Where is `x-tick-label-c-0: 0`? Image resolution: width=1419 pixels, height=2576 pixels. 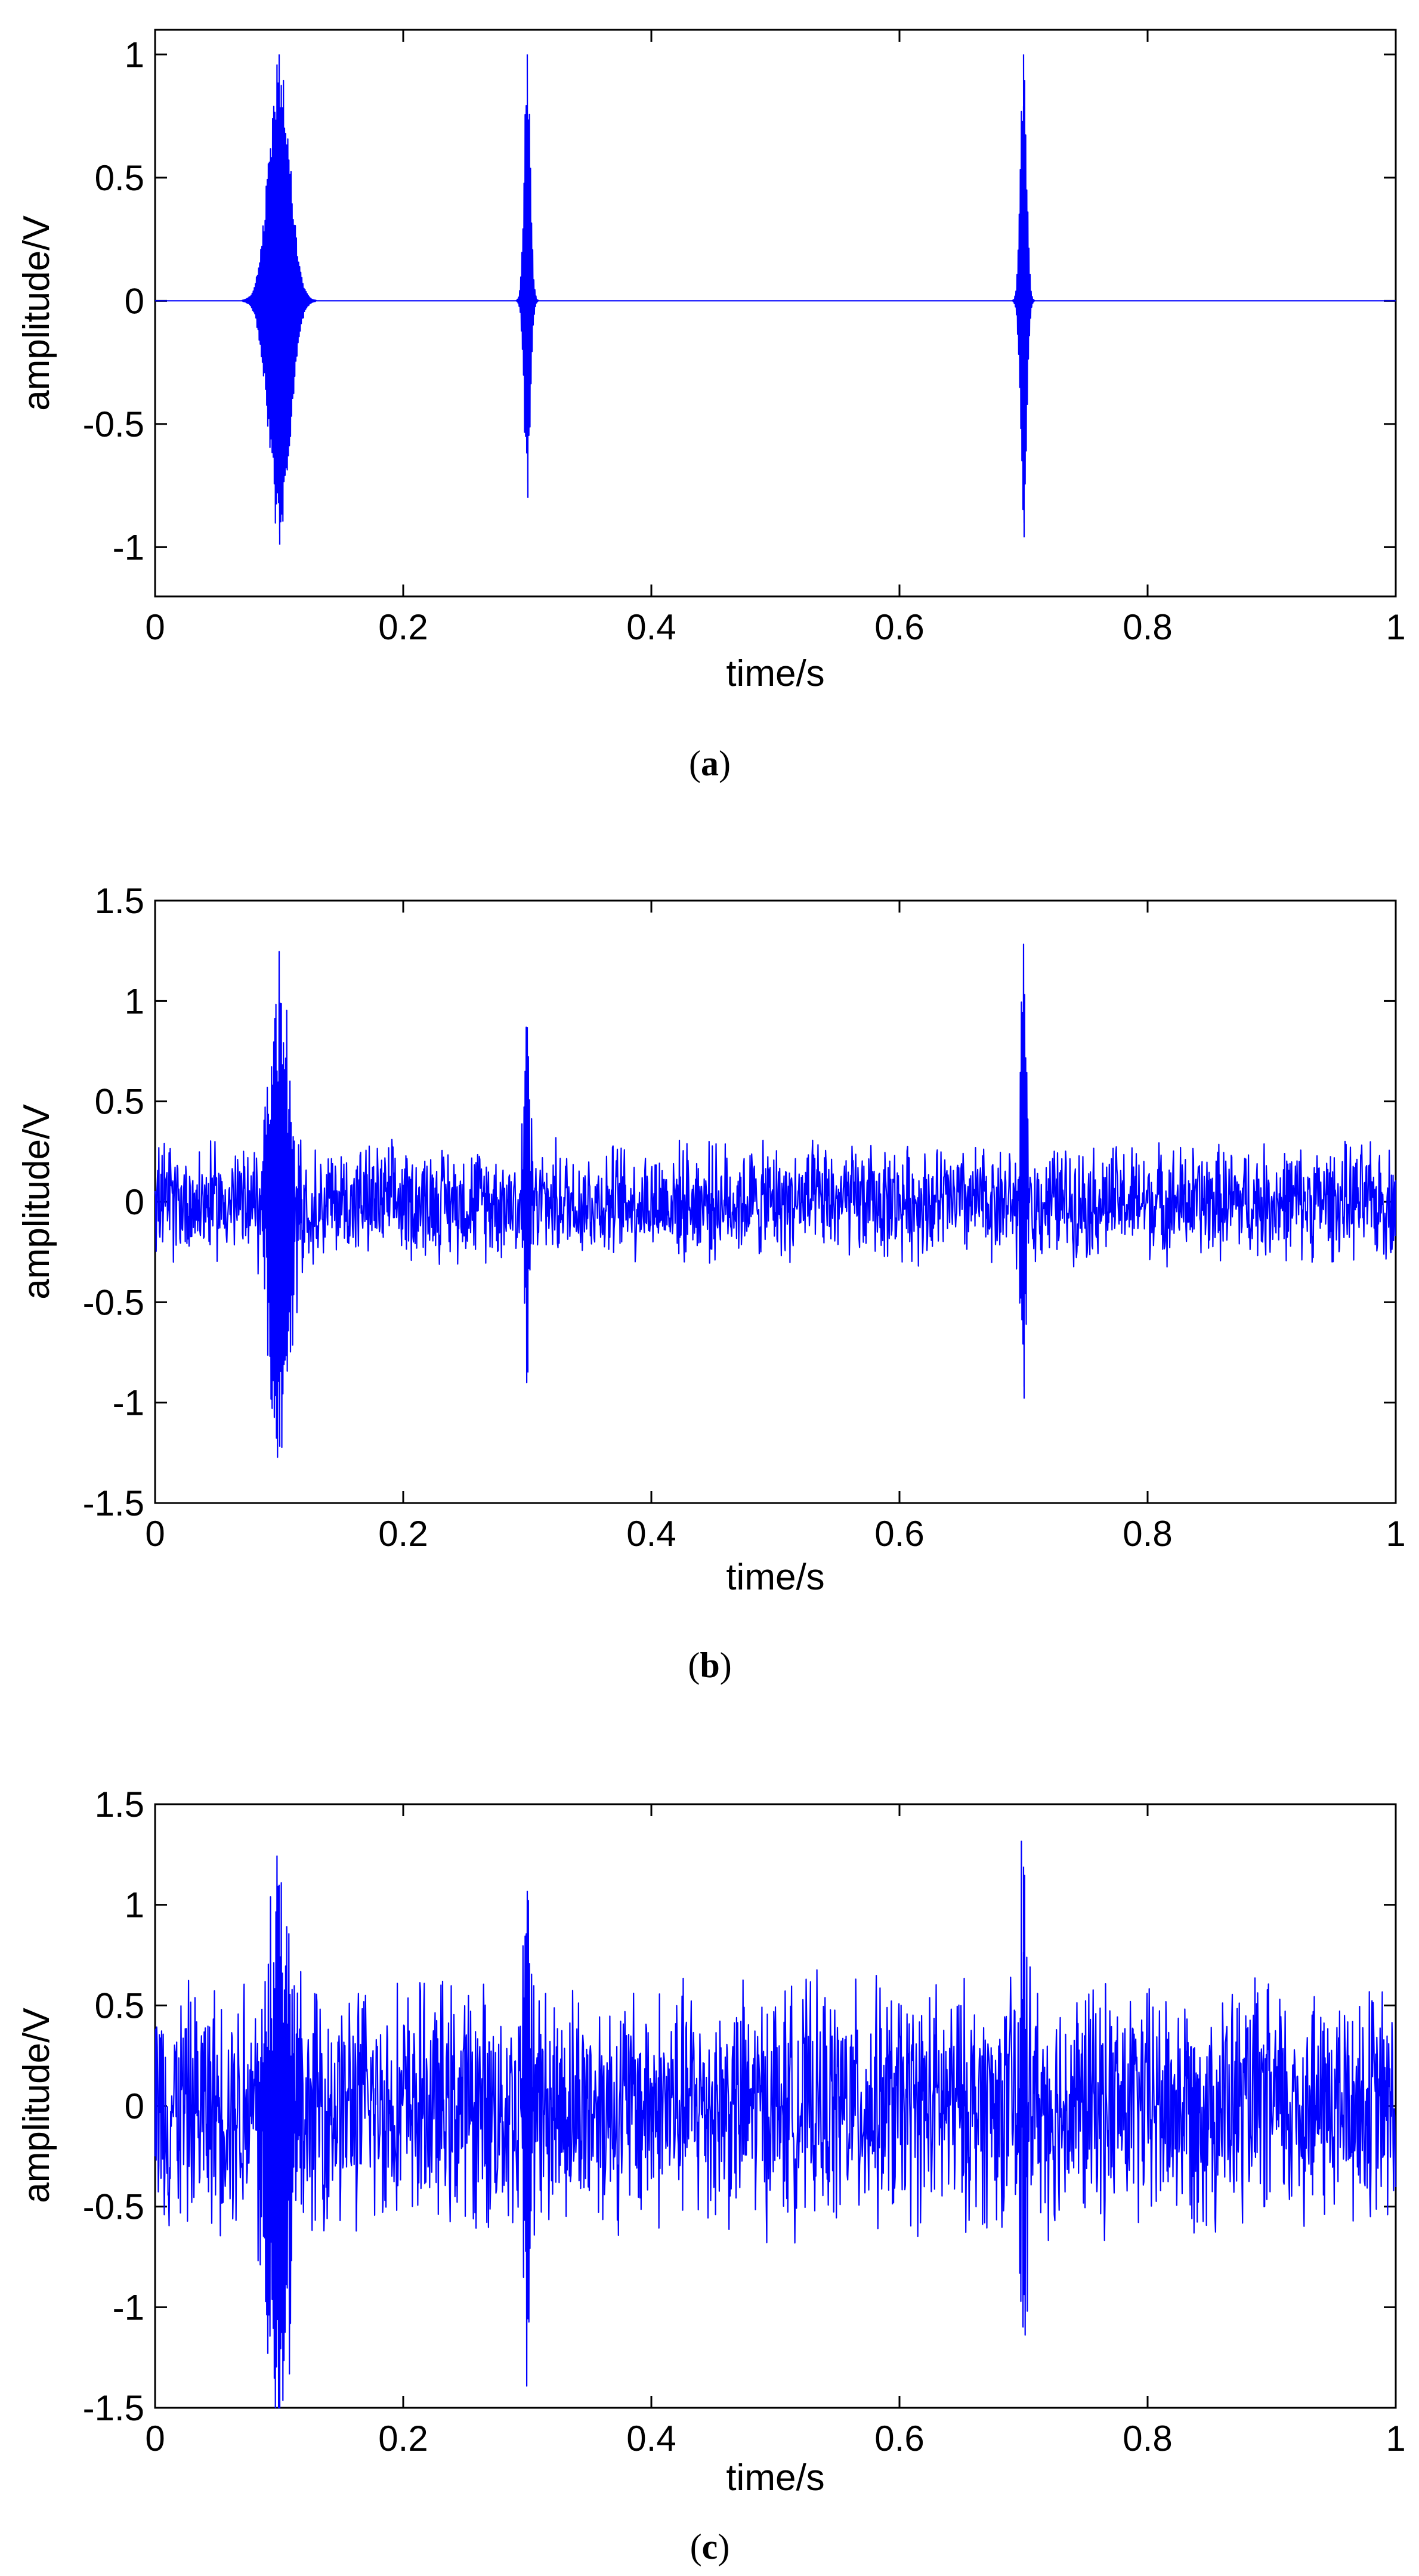 x-tick-label-c-0: 0 is located at coordinates (155, 2439).